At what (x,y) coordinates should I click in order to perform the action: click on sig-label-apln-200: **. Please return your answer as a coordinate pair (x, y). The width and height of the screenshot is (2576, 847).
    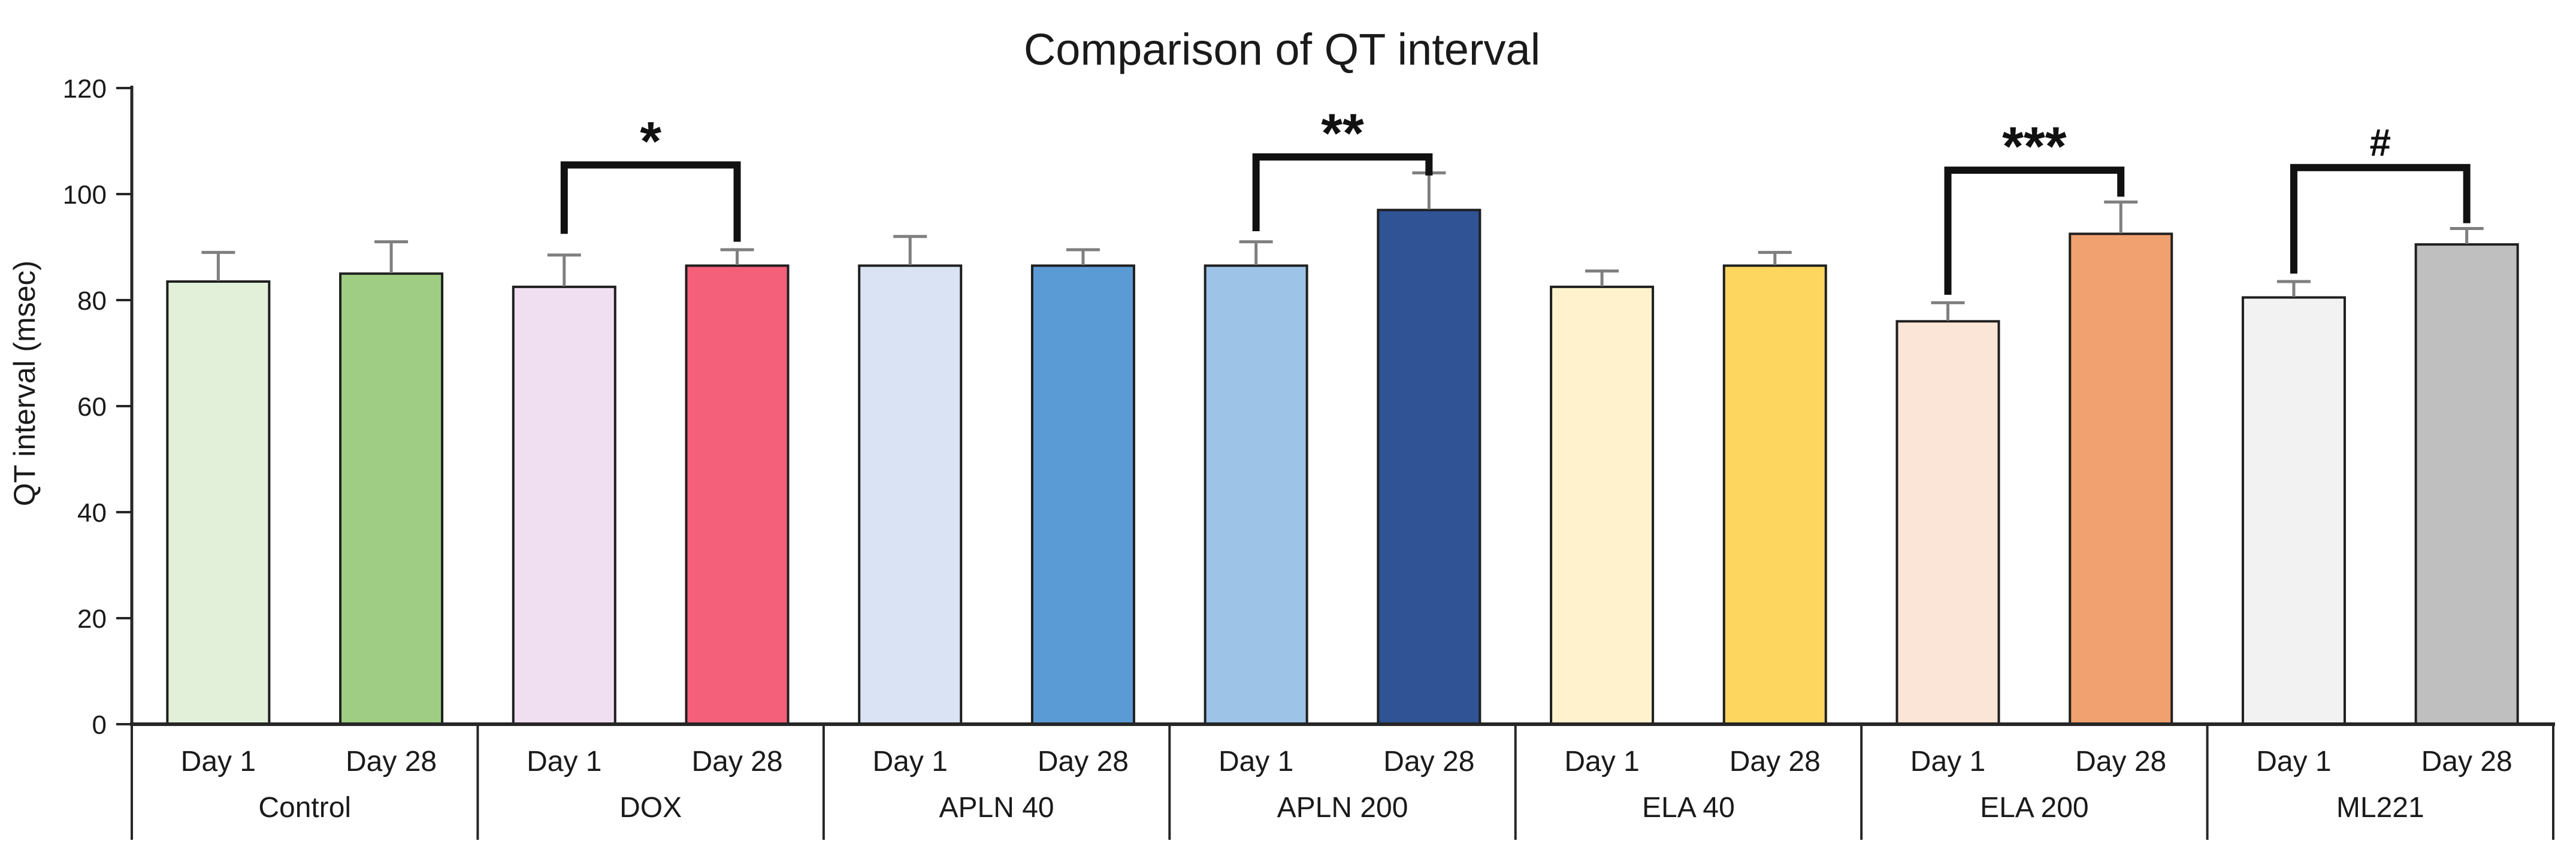
    Looking at the image, I should click on (1342, 133).